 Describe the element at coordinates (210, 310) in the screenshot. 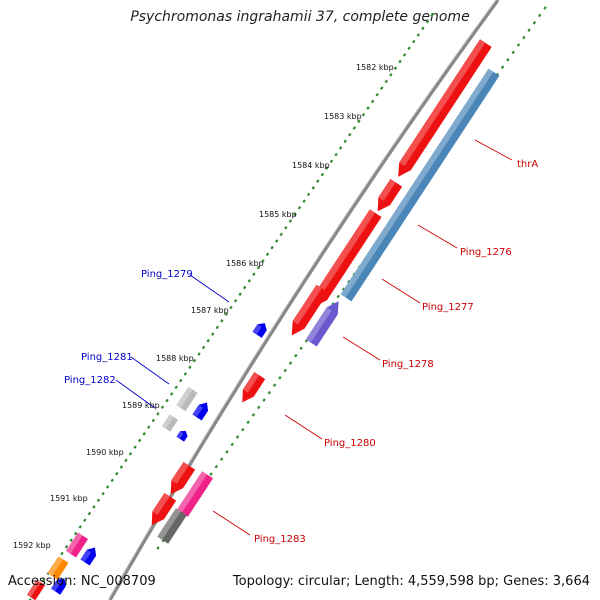

I see `scale-label: 1587 kbp` at that location.